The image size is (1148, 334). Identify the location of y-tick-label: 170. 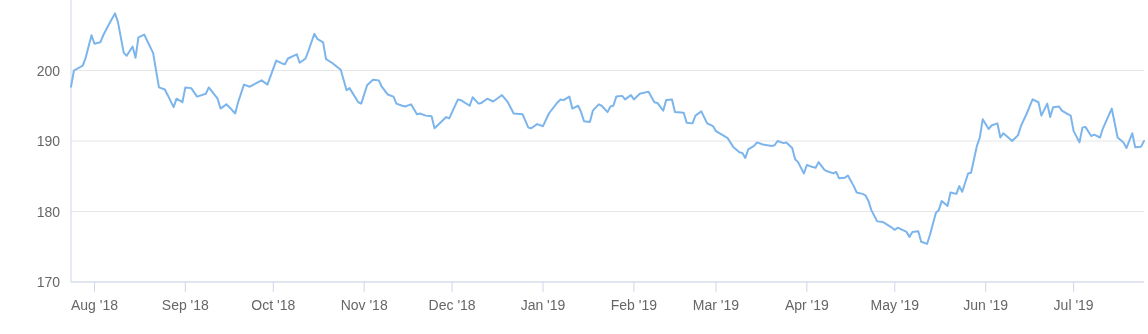
(48, 282).